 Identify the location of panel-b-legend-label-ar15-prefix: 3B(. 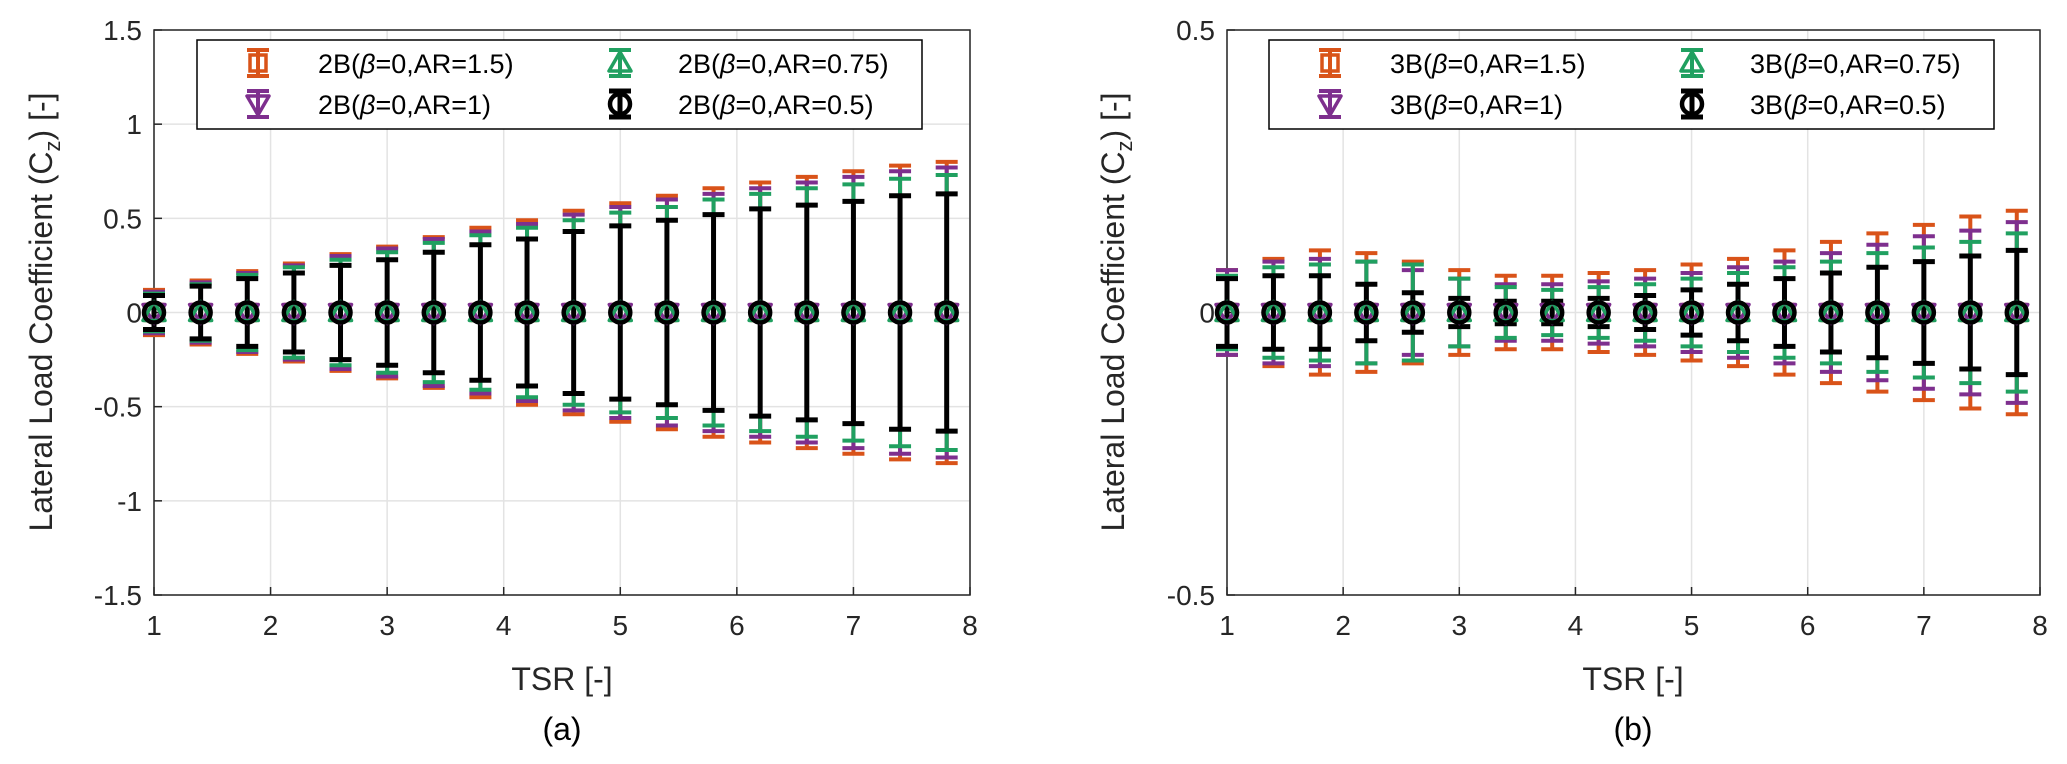
(1411, 64).